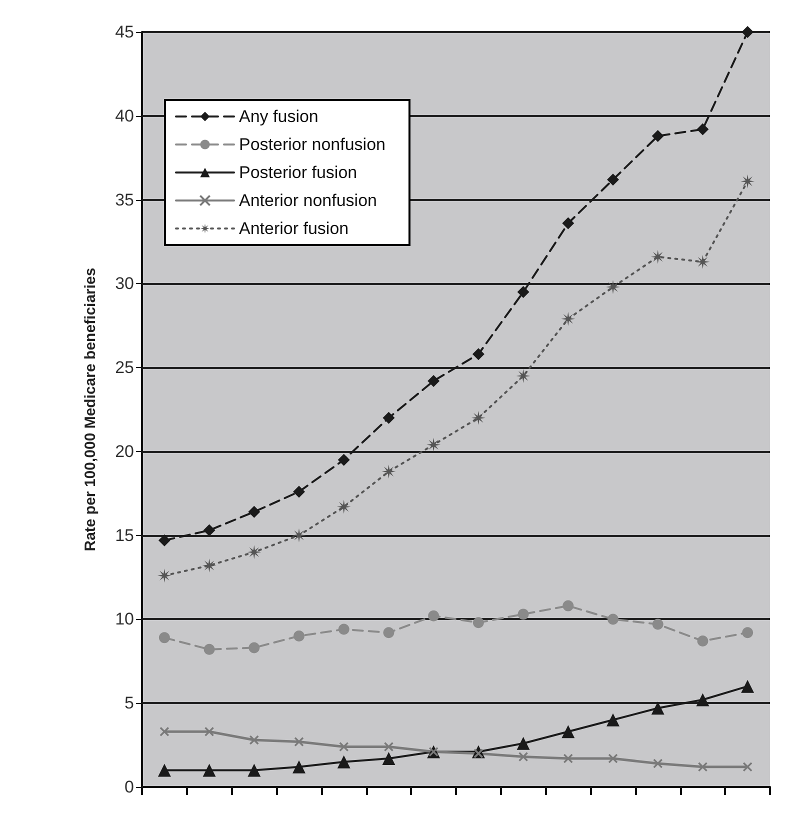 The image size is (788, 824). What do you see at coordinates (298, 172) in the screenshot?
I see `legend-label: Posterior fusion` at bounding box center [298, 172].